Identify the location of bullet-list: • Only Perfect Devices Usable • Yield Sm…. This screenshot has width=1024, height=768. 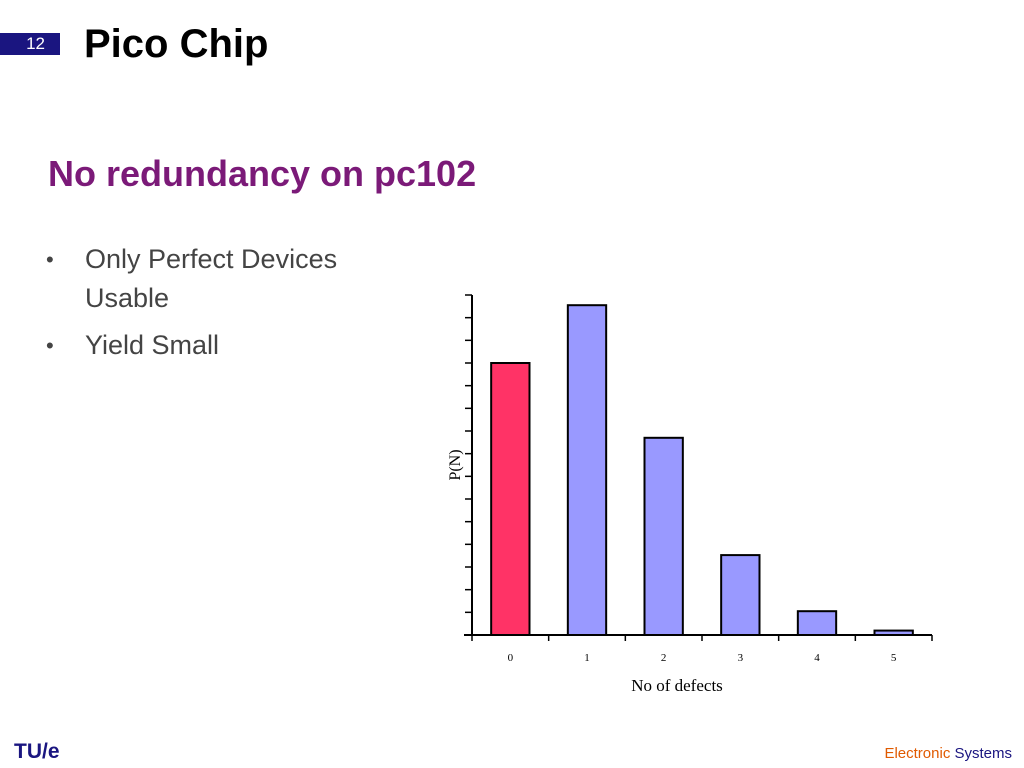
(234, 306).